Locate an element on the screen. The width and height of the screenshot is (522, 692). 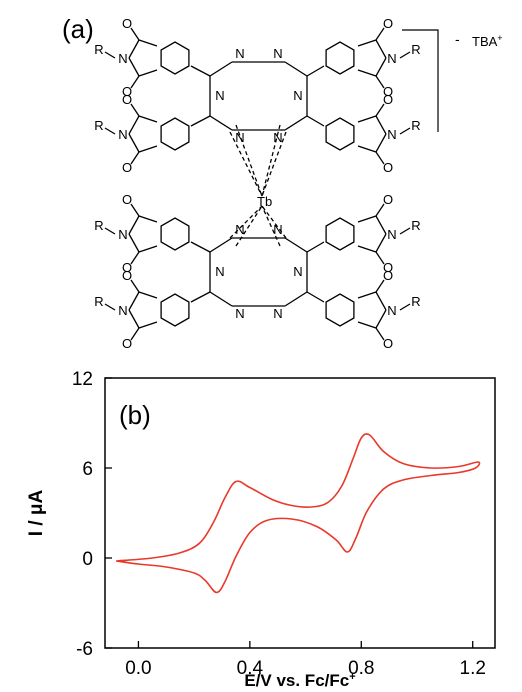
x-axis-label: E/V vs. Fc/Fc+ is located at coordinates (299, 680).